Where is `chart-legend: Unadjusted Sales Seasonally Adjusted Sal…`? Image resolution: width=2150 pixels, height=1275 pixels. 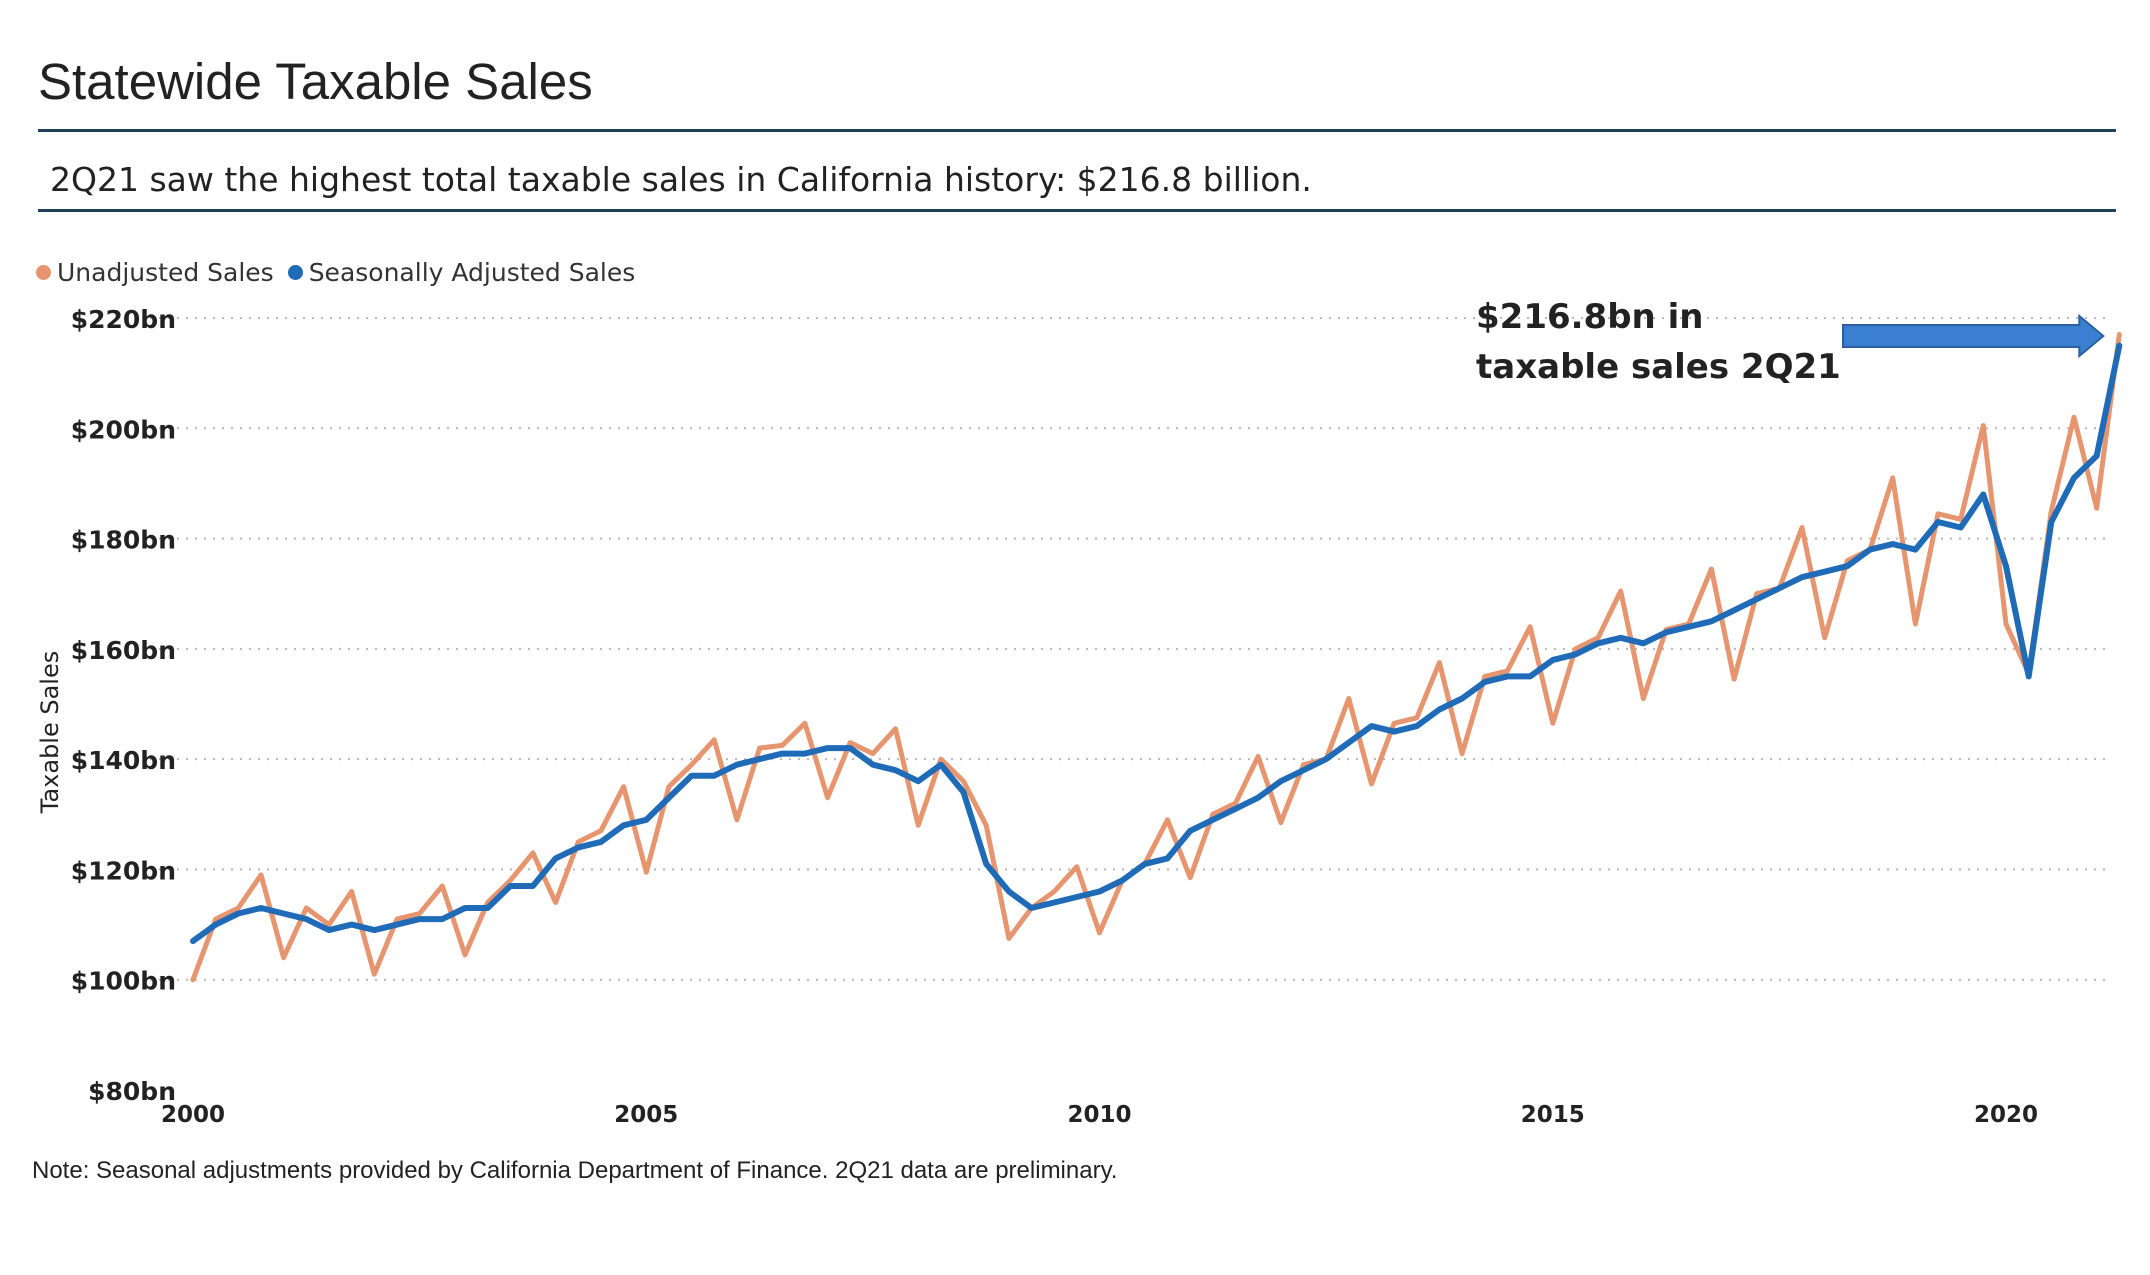 chart-legend: Unadjusted Sales Seasonally Adjusted Sal… is located at coordinates (342, 272).